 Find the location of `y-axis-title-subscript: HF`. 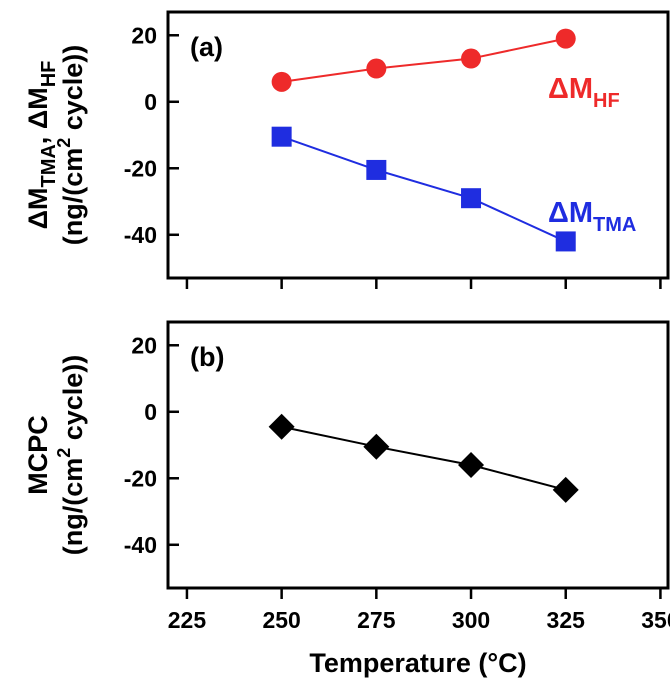

y-axis-title-subscript: HF is located at coordinates (49, 74).